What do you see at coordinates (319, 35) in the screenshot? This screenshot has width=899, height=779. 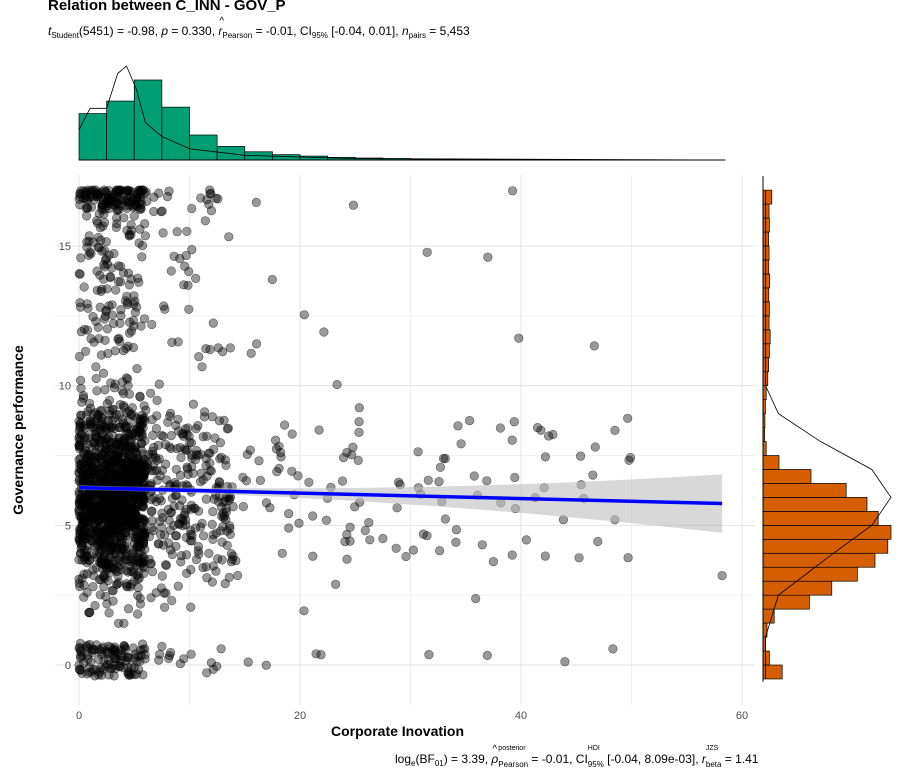 I see `ci-sub: 95%` at bounding box center [319, 35].